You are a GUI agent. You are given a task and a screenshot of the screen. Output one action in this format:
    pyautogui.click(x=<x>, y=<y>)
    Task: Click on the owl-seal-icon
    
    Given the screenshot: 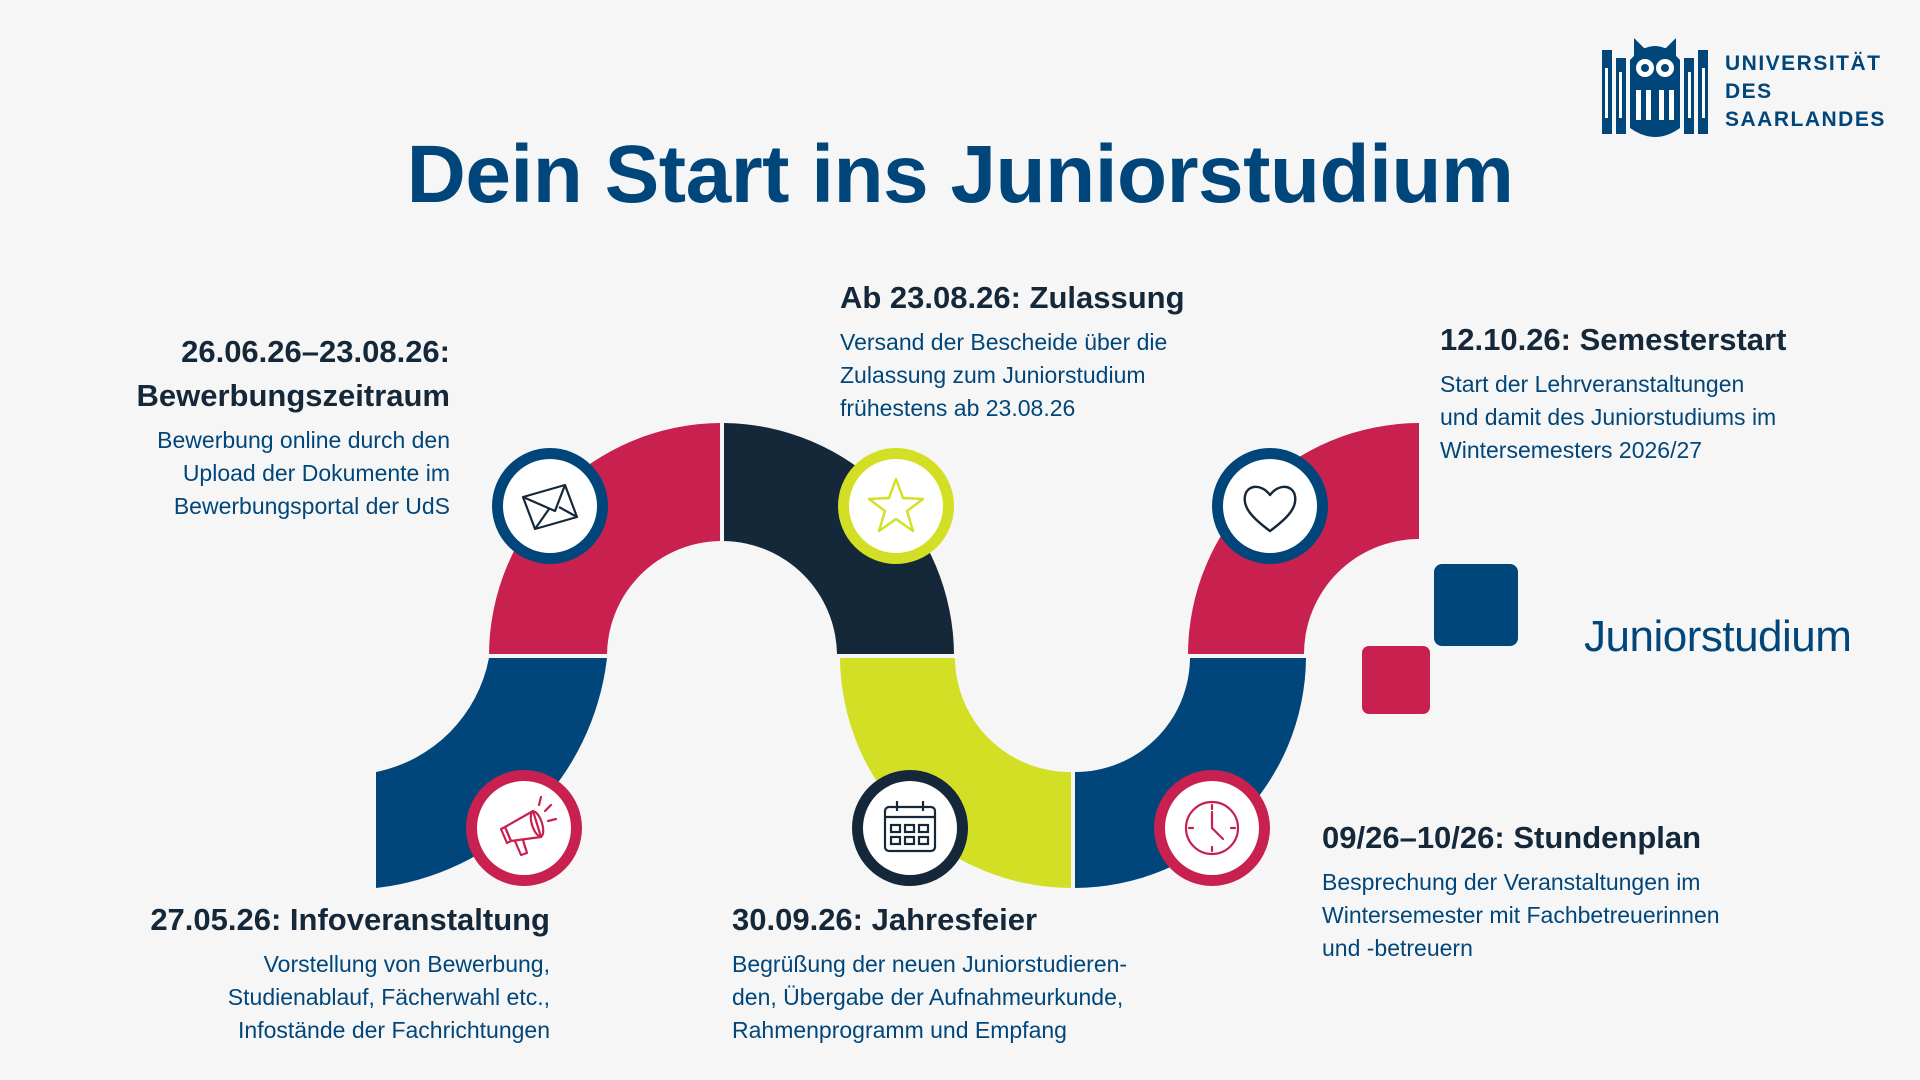 What is the action you would take?
    pyautogui.click(x=1655, y=87)
    